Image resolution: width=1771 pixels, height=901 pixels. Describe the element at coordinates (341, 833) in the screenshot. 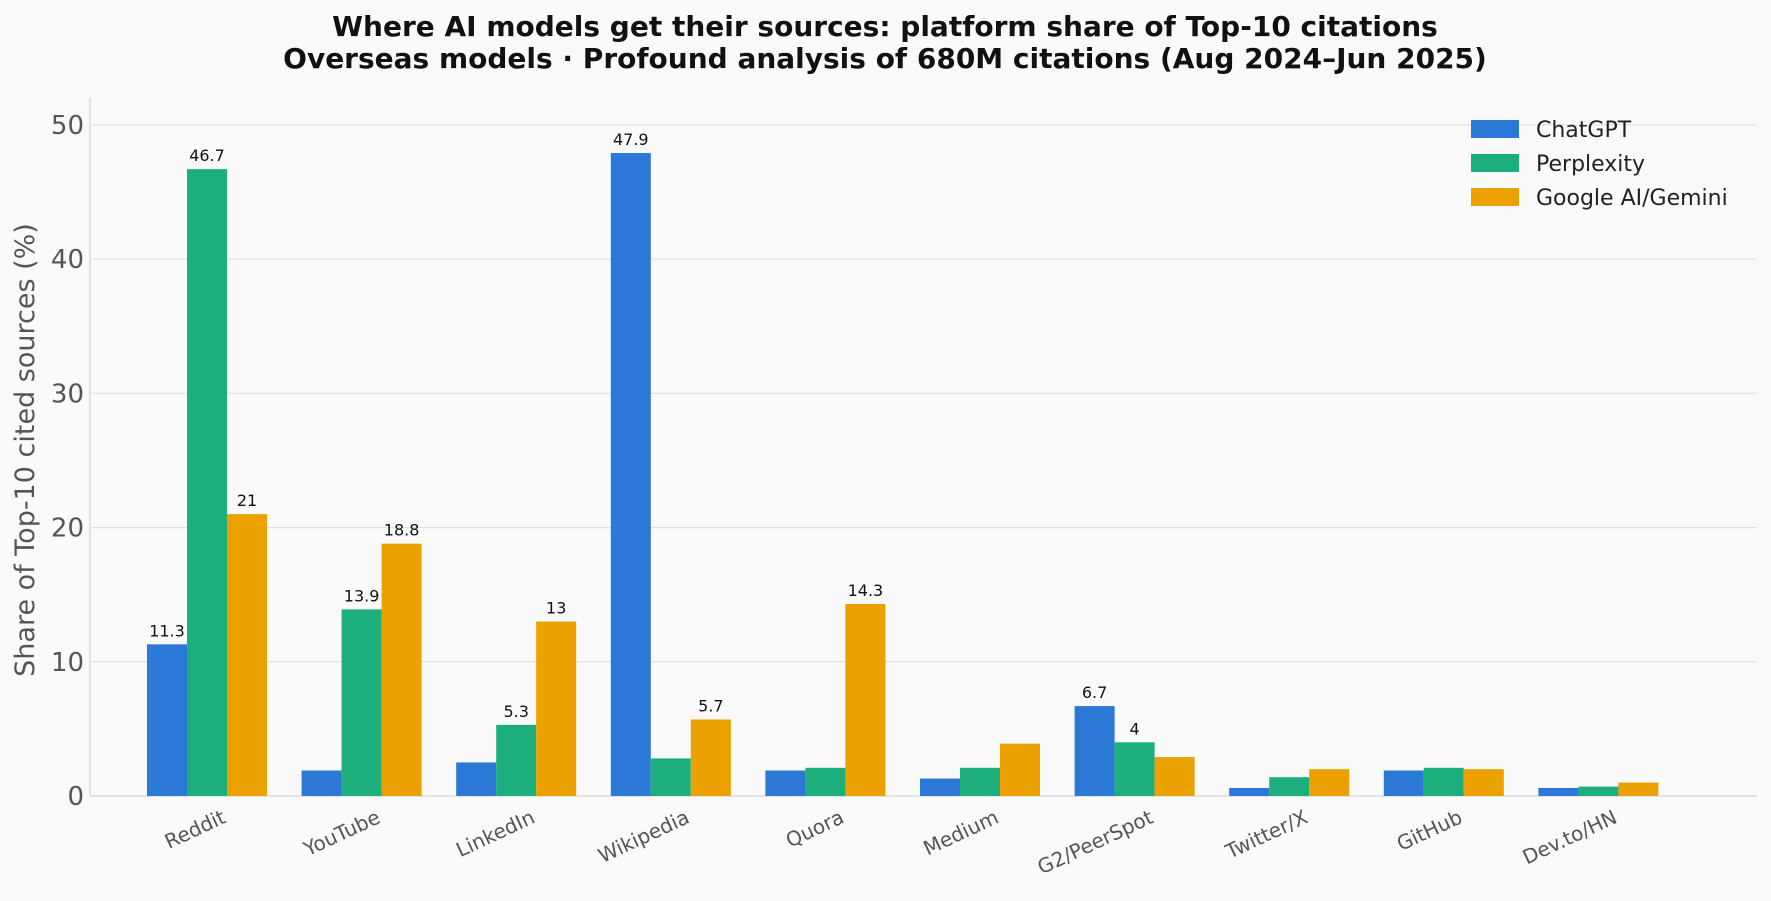

I see `x-tick-label: YouTube` at that location.